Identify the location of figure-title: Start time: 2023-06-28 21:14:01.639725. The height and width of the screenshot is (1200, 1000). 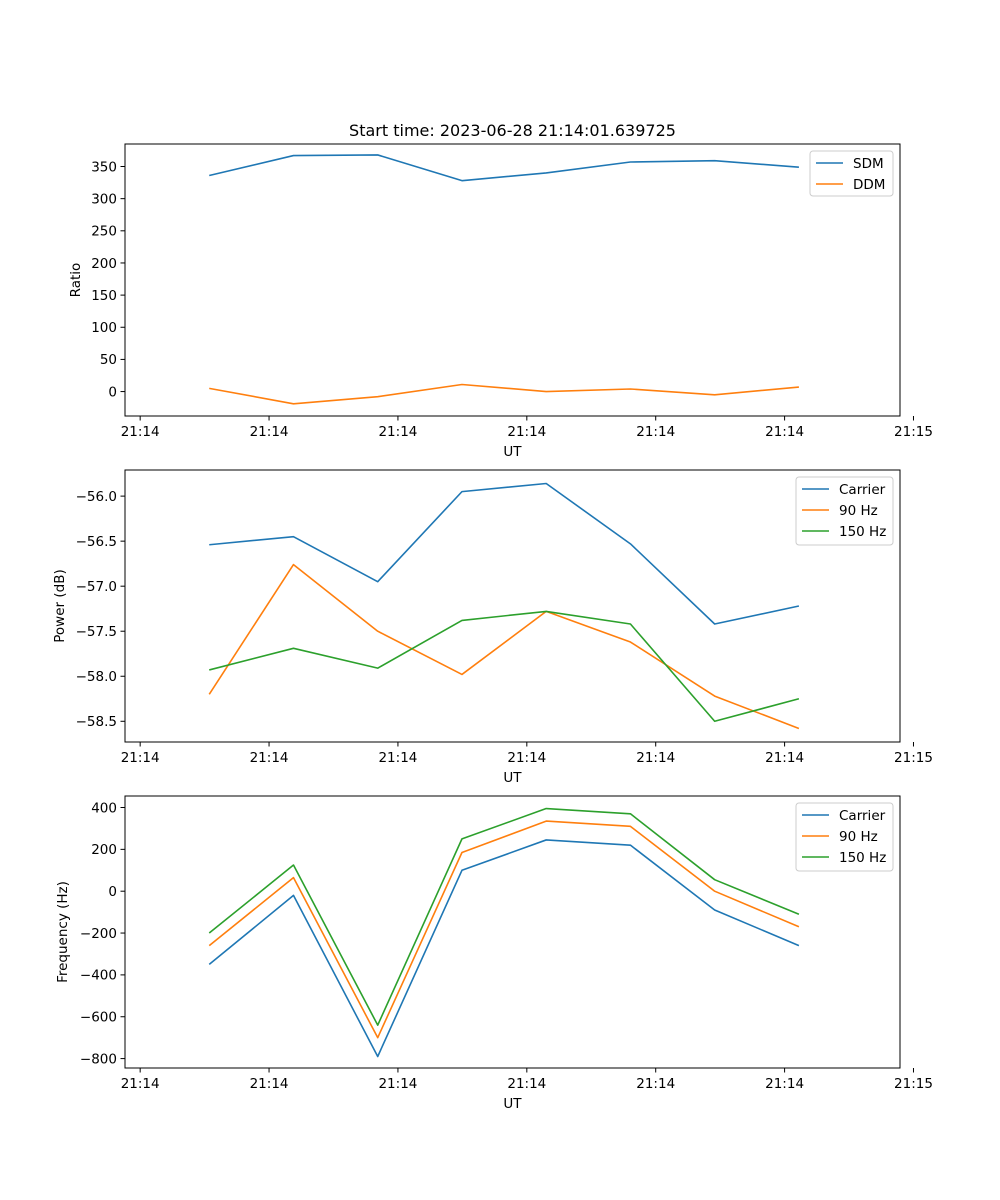
(512, 130).